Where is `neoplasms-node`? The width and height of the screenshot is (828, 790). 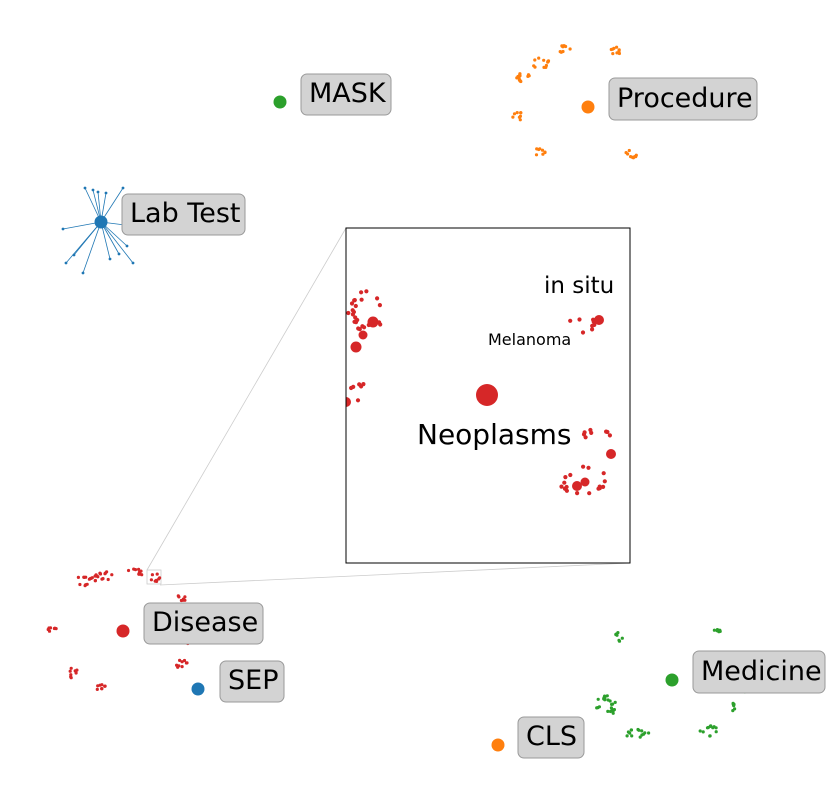 neoplasms-node is located at coordinates (487, 395).